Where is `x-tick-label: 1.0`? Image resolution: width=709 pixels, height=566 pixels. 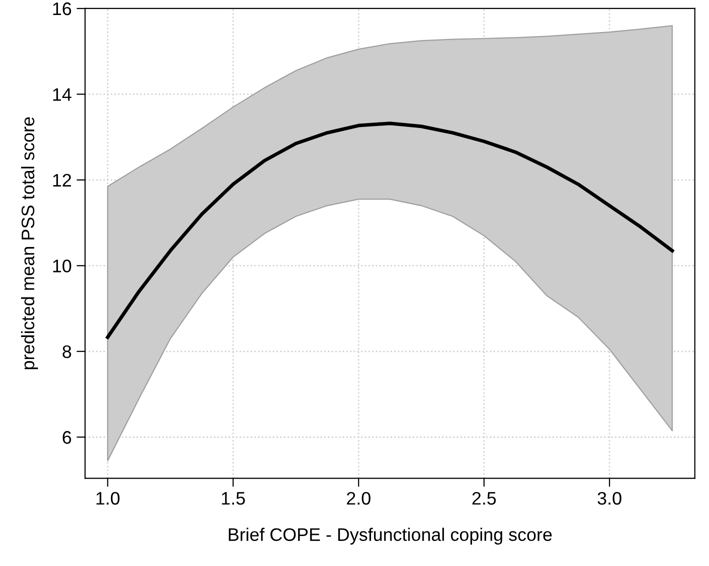 x-tick-label: 1.0 is located at coordinates (108, 498).